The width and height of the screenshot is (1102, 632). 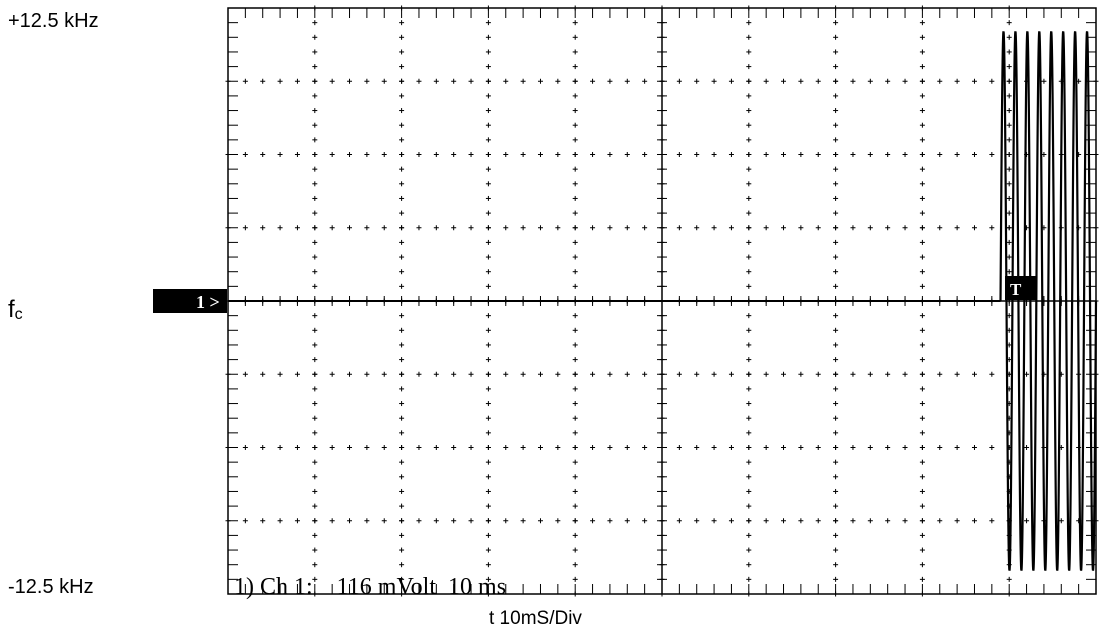 What do you see at coordinates (11, 309) in the screenshot?
I see `center-frequency-symbol: f` at bounding box center [11, 309].